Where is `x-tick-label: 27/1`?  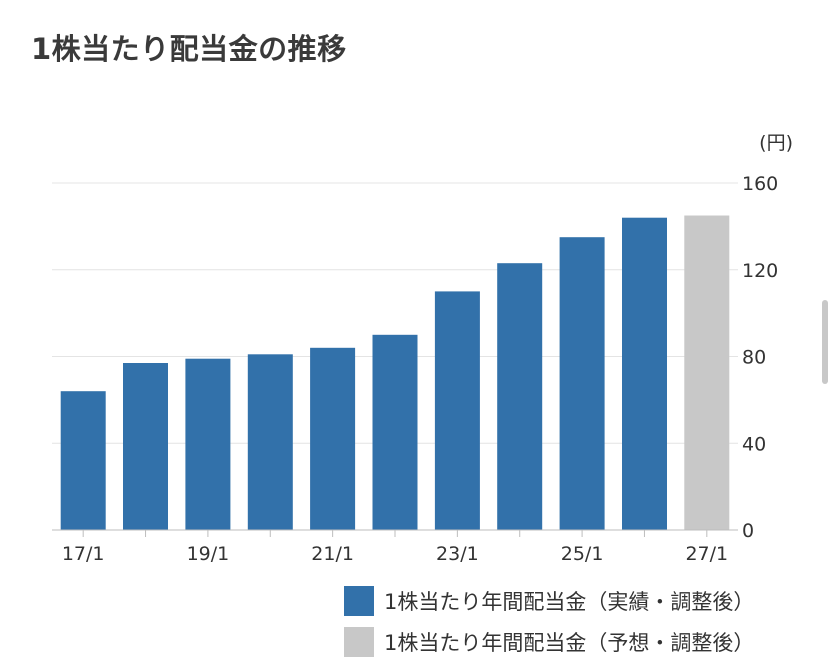
x-tick-label: 27/1 is located at coordinates (706, 554).